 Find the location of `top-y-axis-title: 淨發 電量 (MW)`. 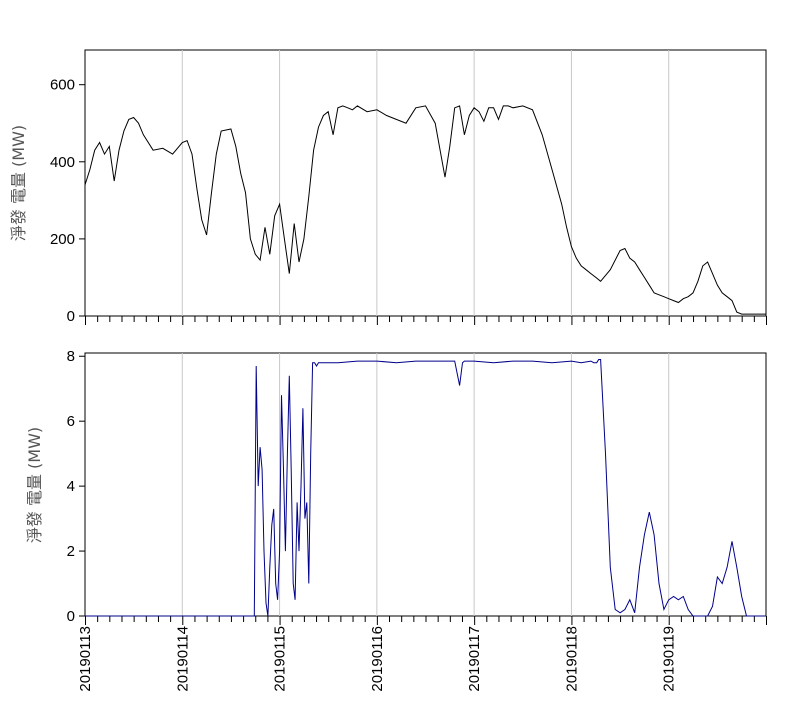

top-y-axis-title: 淨發 電量 (MW) is located at coordinates (18, 183).